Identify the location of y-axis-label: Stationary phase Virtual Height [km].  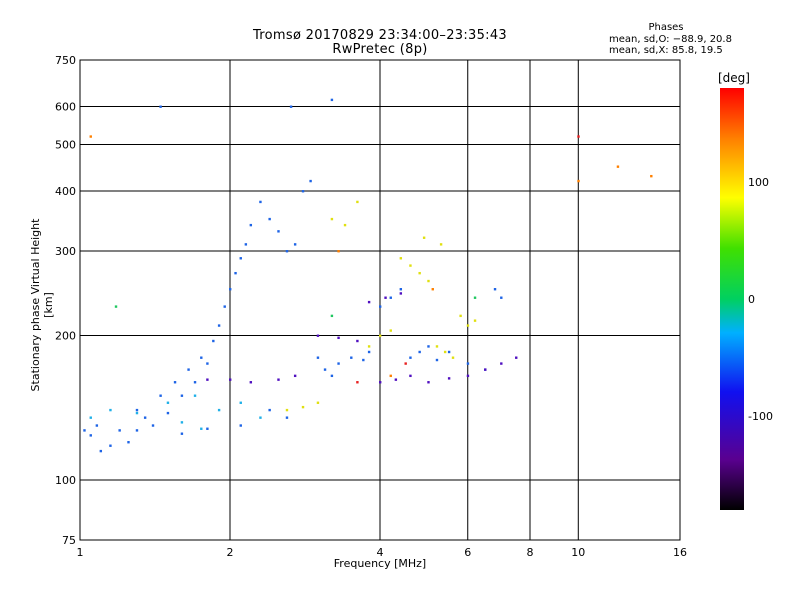
(42, 305).